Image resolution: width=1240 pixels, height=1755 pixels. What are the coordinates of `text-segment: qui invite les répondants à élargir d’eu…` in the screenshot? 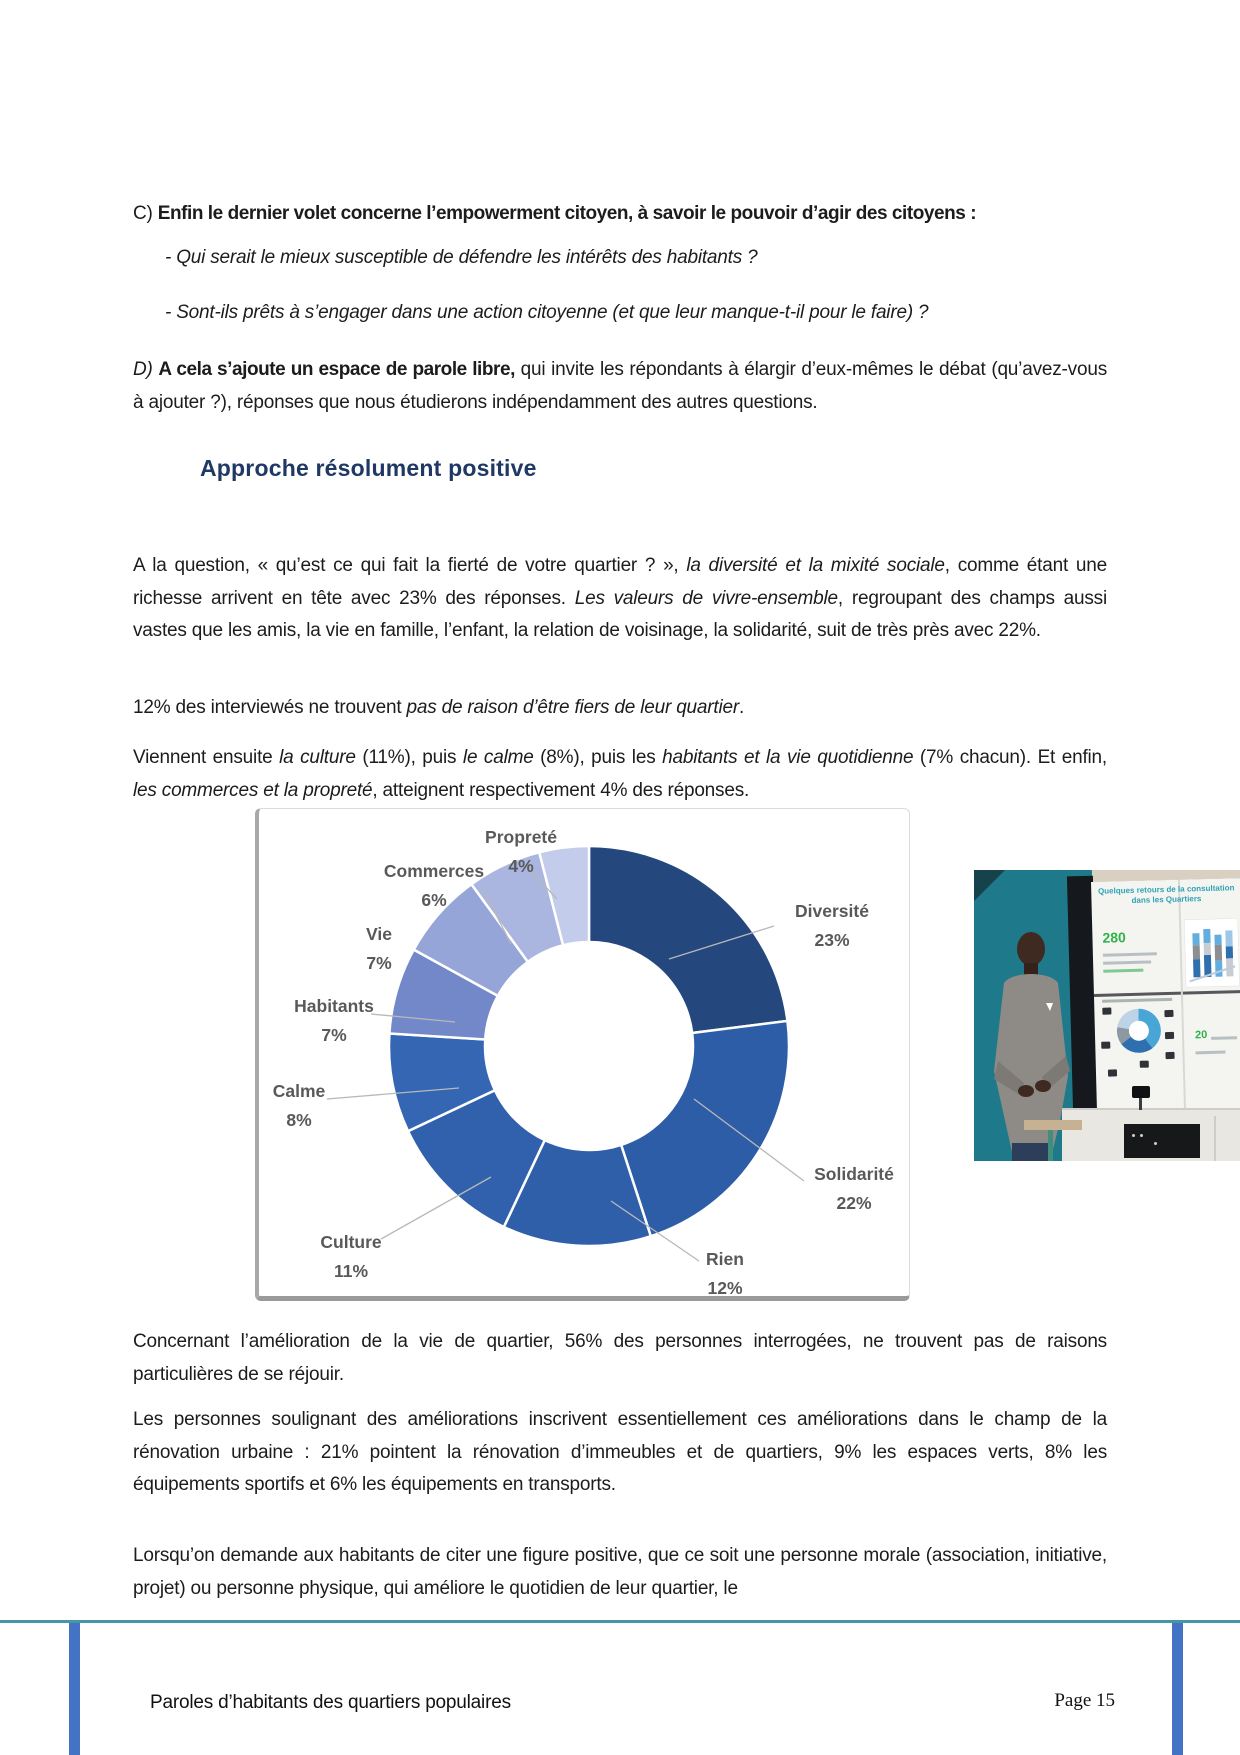 It's located at (620, 386).